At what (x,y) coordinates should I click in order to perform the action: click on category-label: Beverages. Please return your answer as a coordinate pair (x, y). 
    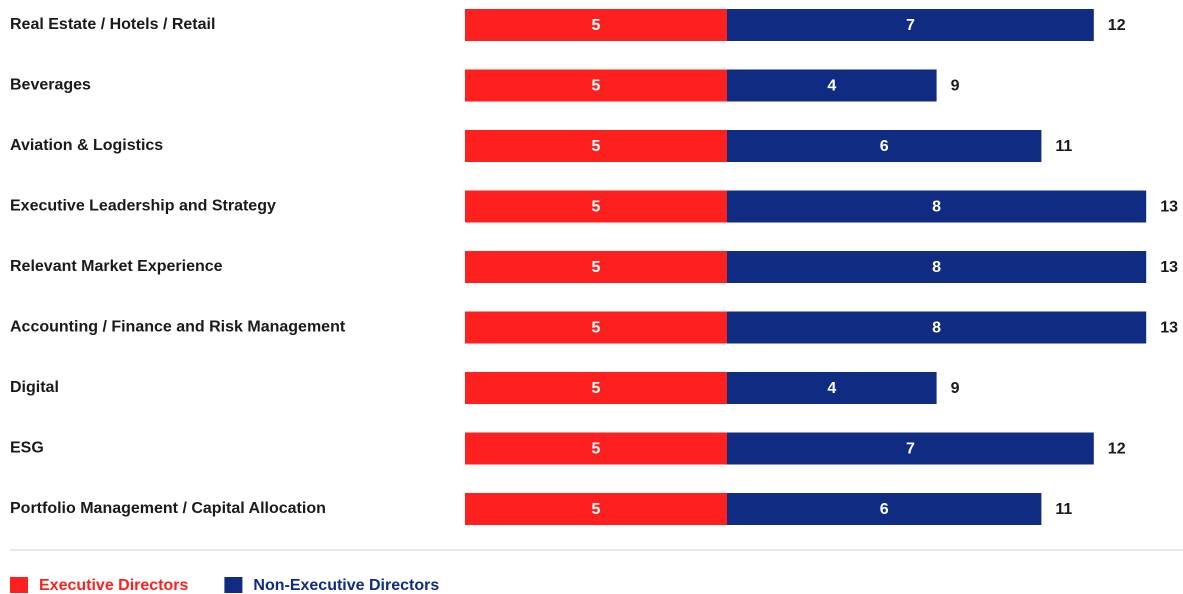
    Looking at the image, I should click on (50, 85).